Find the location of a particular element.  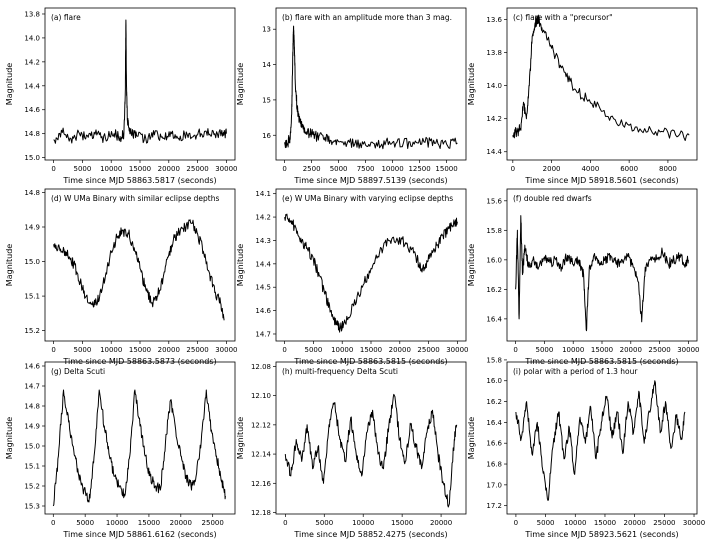

x-axis-label: Time since MJD 58861.6162 (seconds) is located at coordinates (139, 534).